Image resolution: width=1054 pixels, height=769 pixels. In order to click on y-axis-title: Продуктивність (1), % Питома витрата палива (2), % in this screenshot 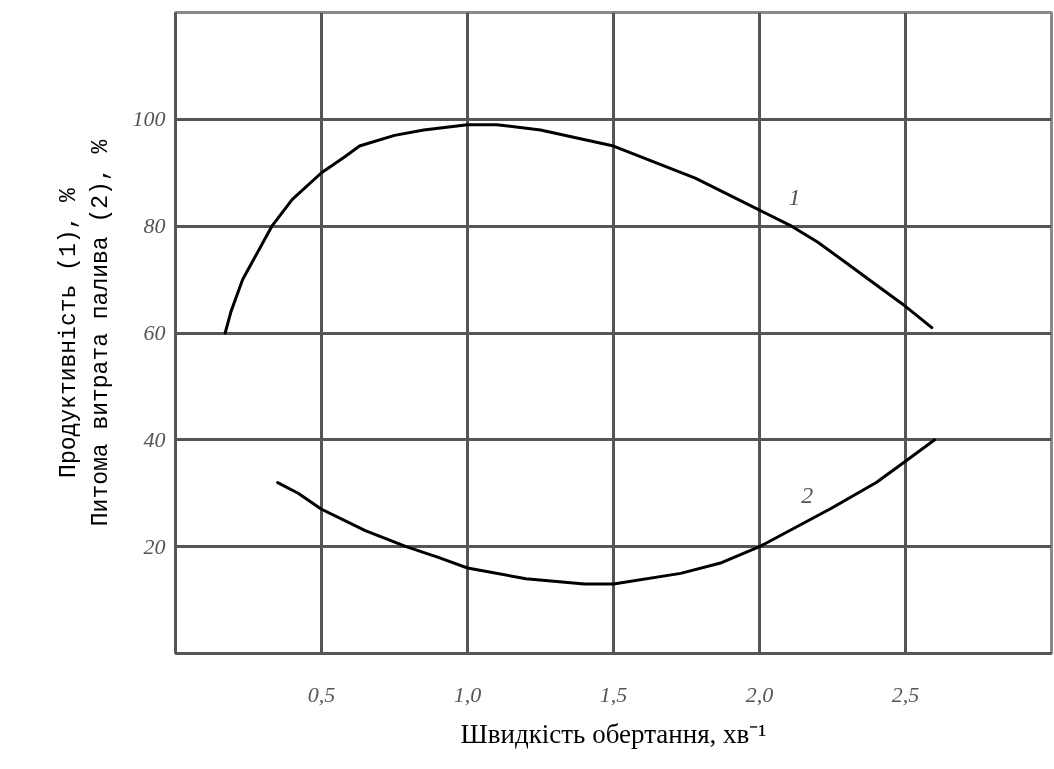, I will do `click(85, 333)`.